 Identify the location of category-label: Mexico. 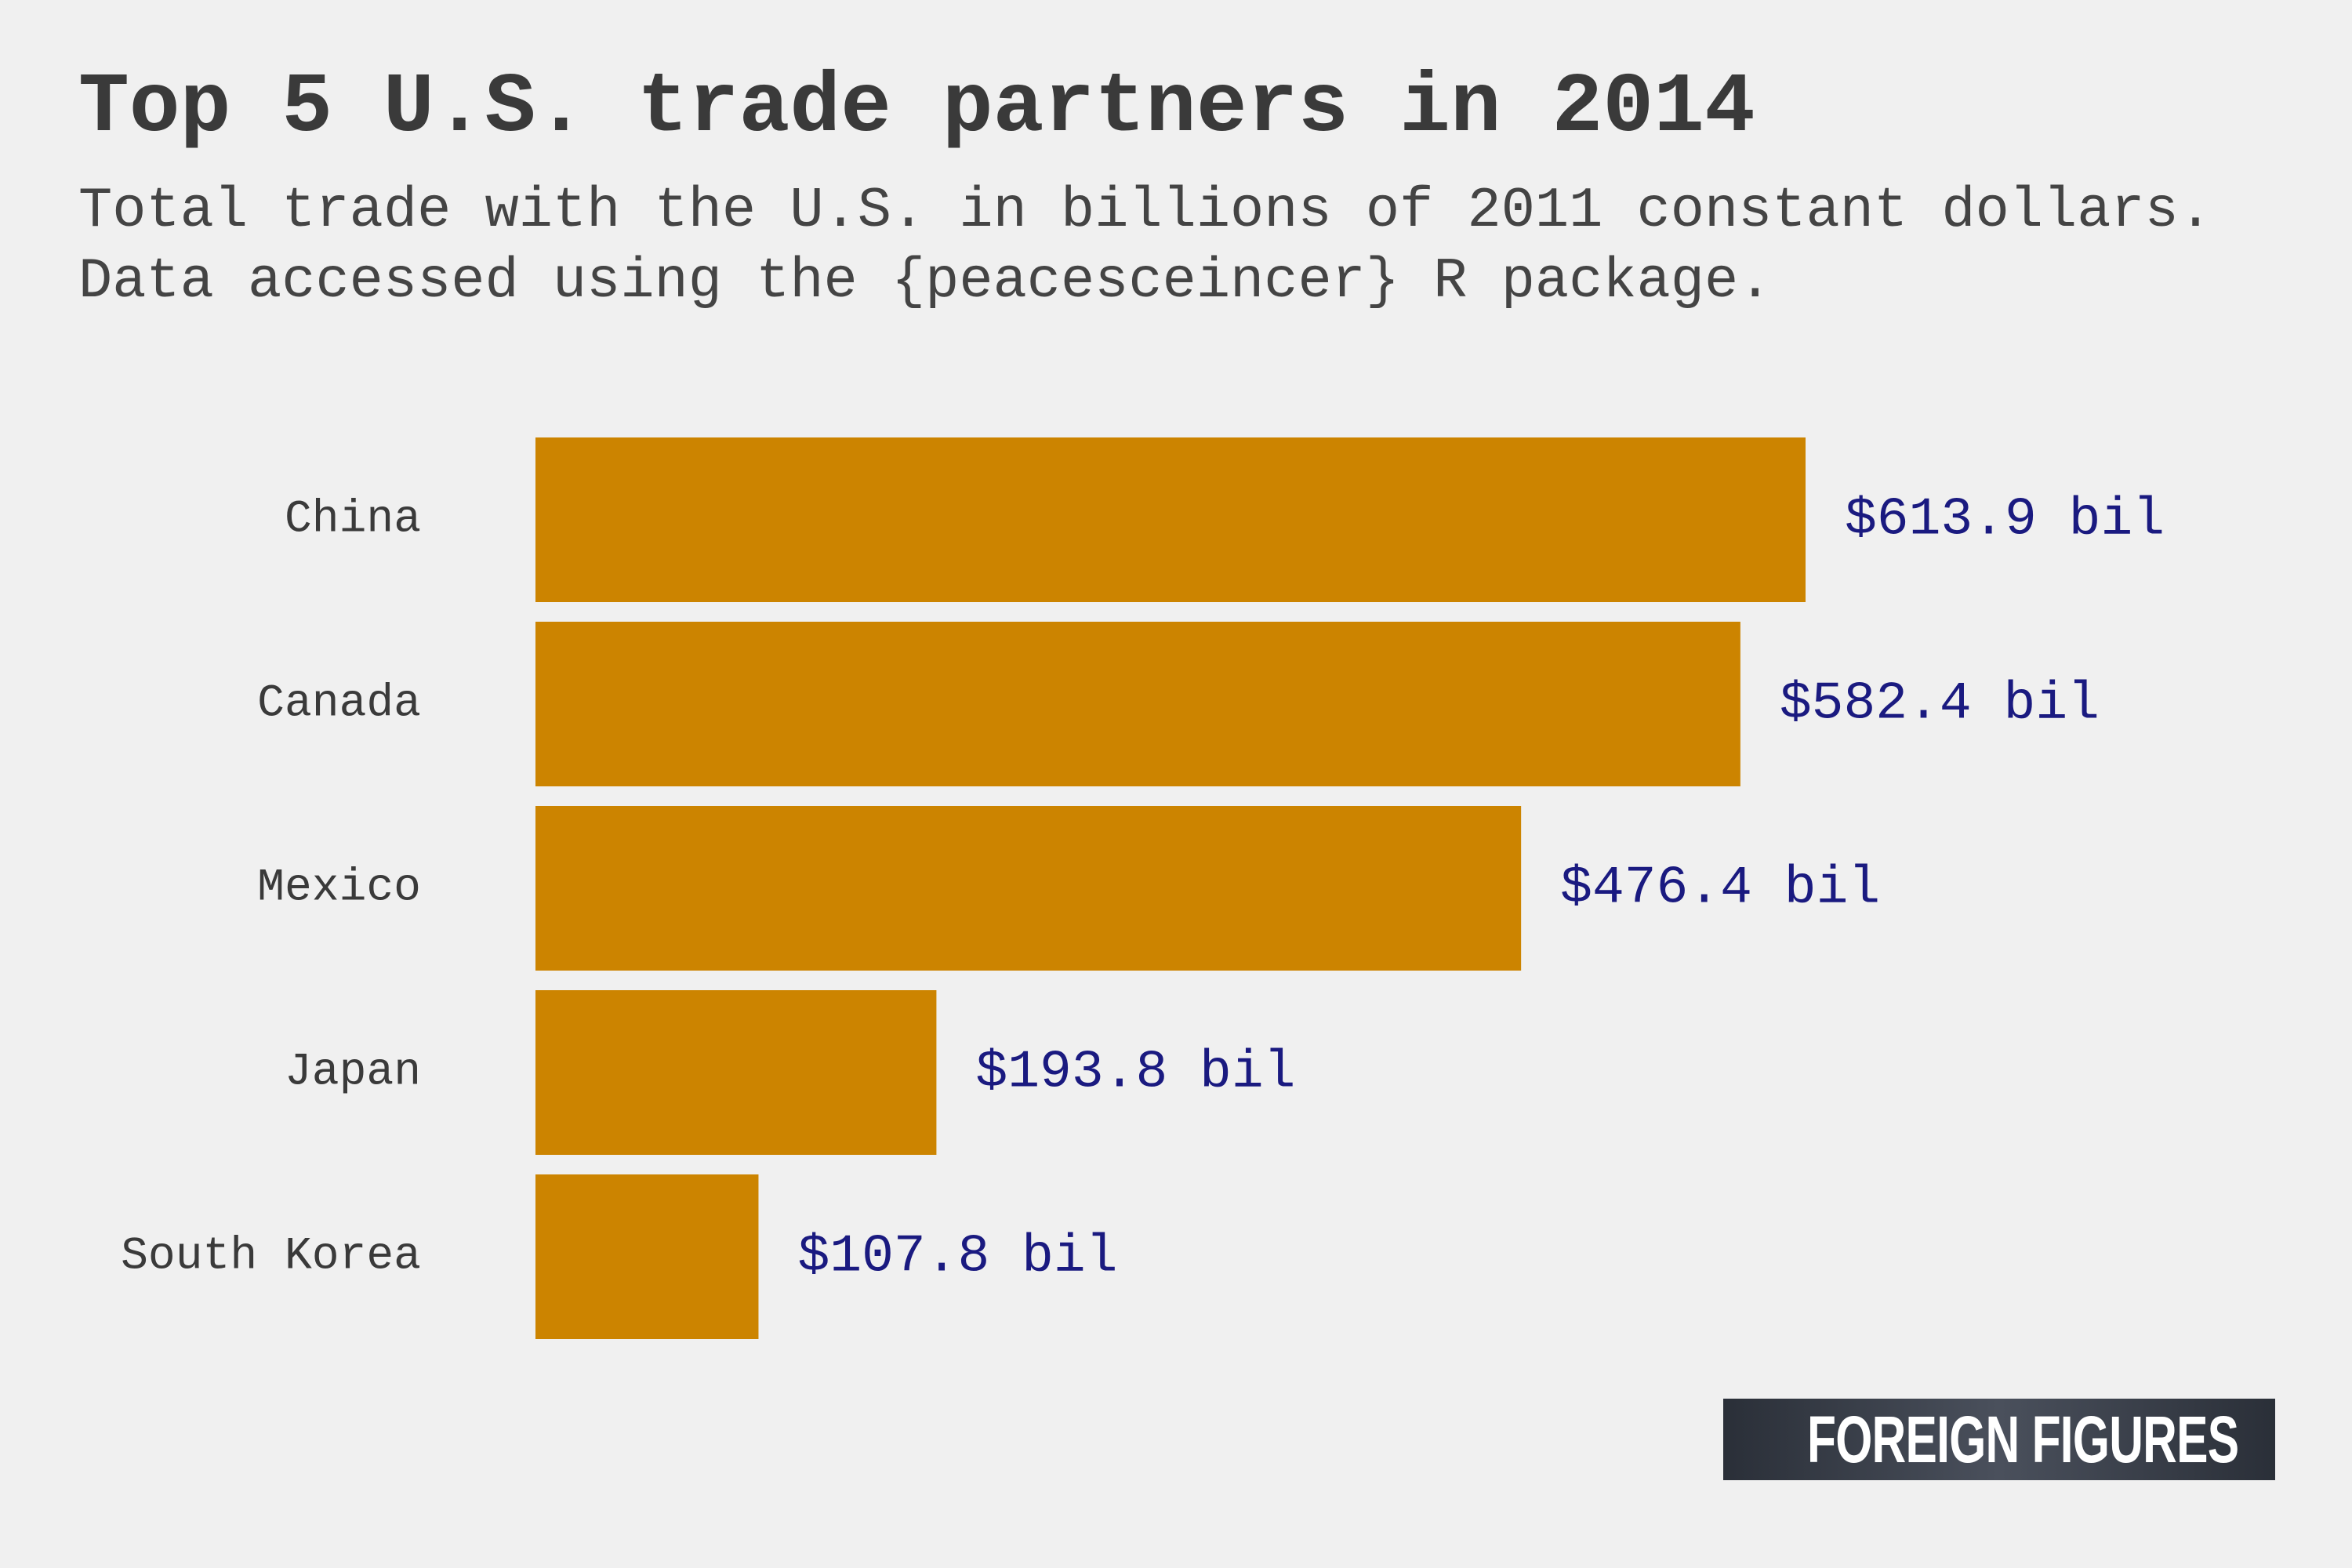
(339, 888).